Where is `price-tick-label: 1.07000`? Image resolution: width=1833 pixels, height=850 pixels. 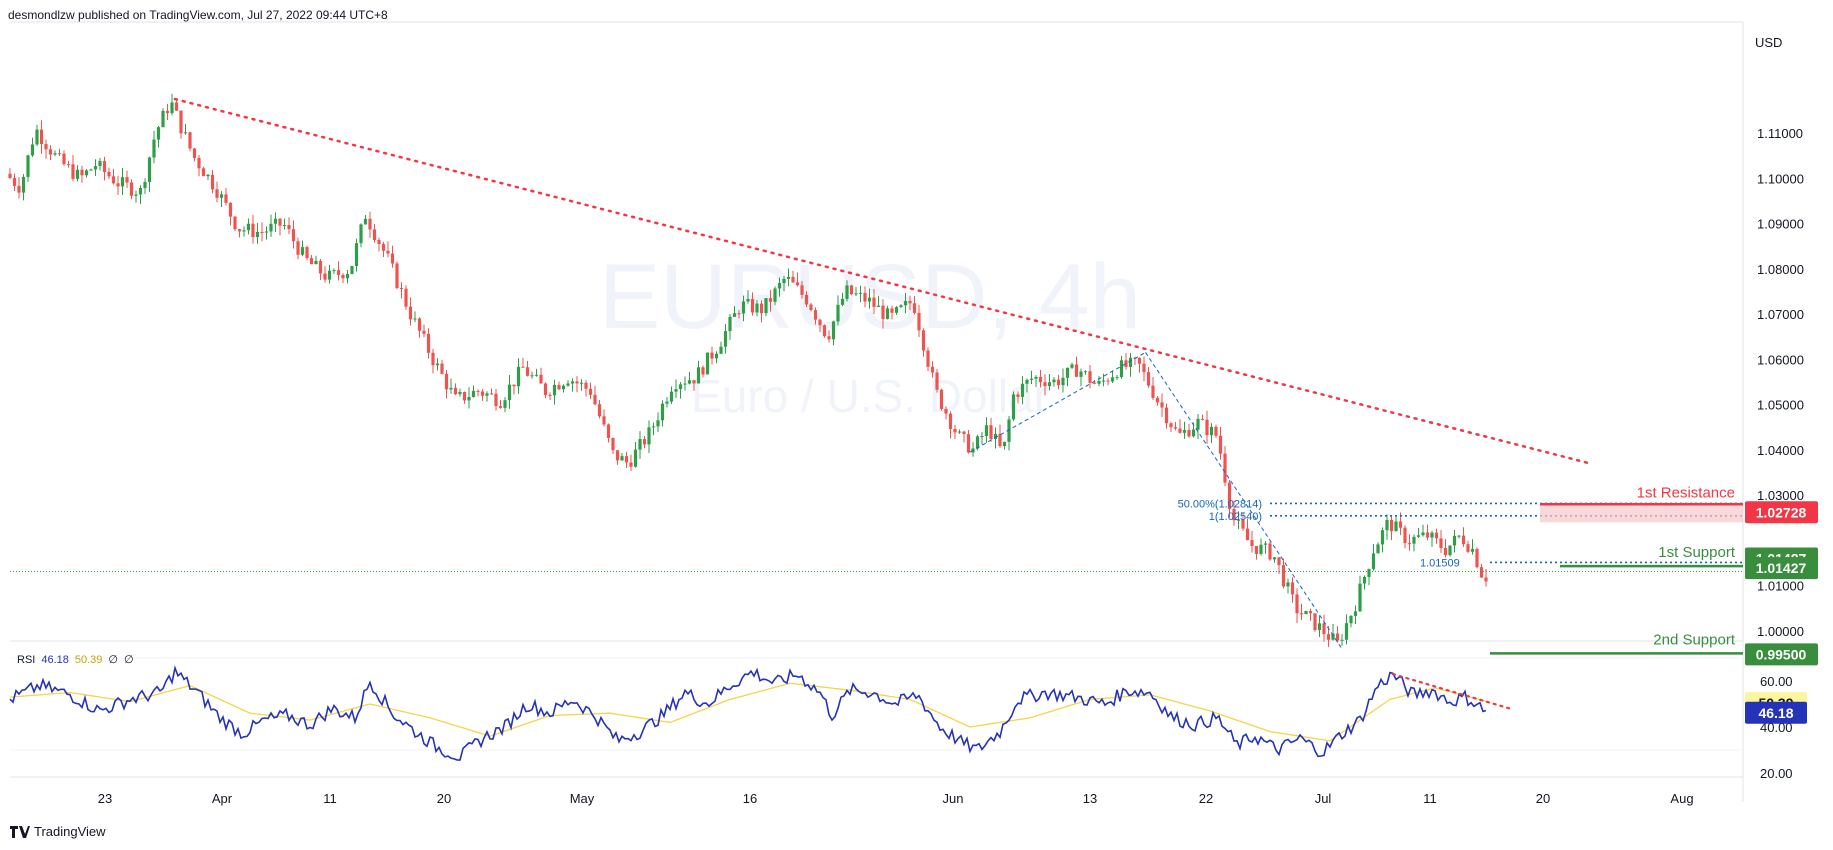
price-tick-label: 1.07000 is located at coordinates (1780, 314).